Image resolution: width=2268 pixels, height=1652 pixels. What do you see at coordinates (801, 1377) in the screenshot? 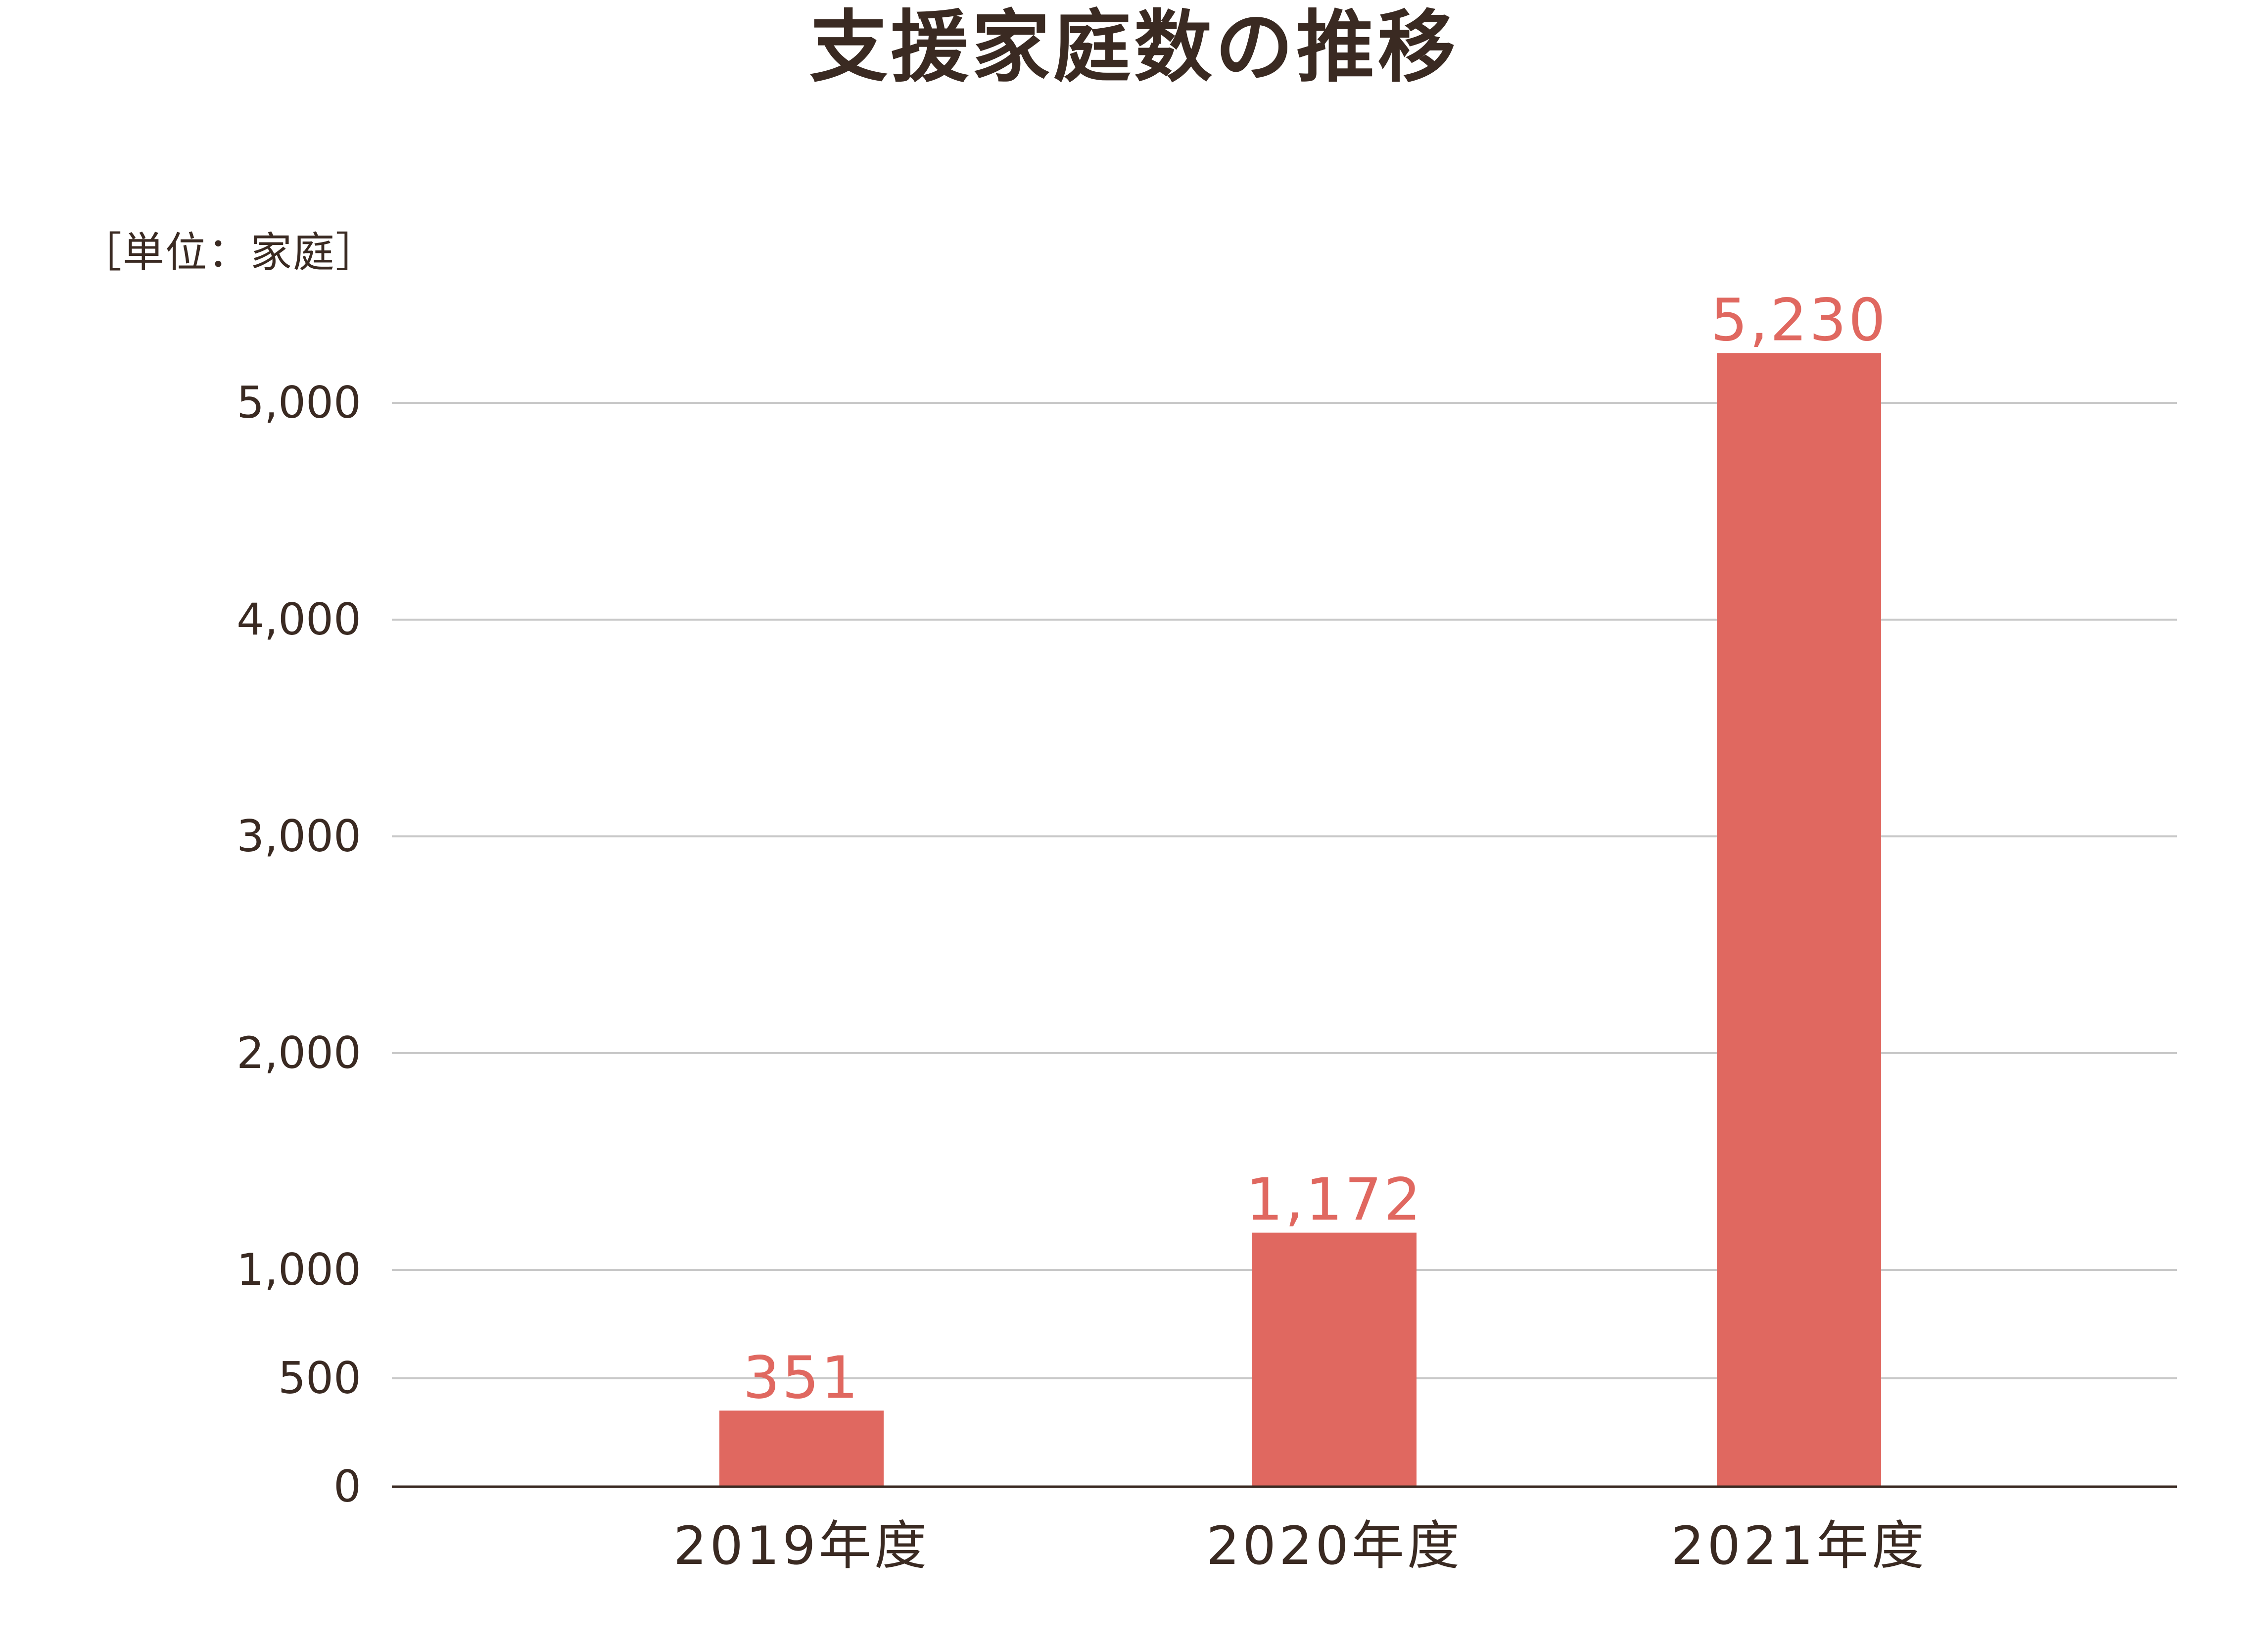
I see `data-label: 351` at bounding box center [801, 1377].